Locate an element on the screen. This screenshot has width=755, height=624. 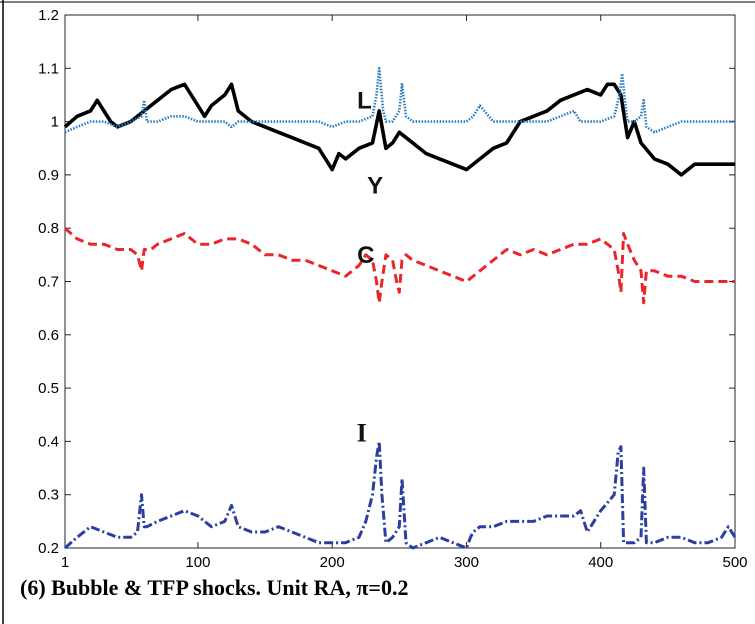
y-tick-label: 0.6 is located at coordinates (48, 335).